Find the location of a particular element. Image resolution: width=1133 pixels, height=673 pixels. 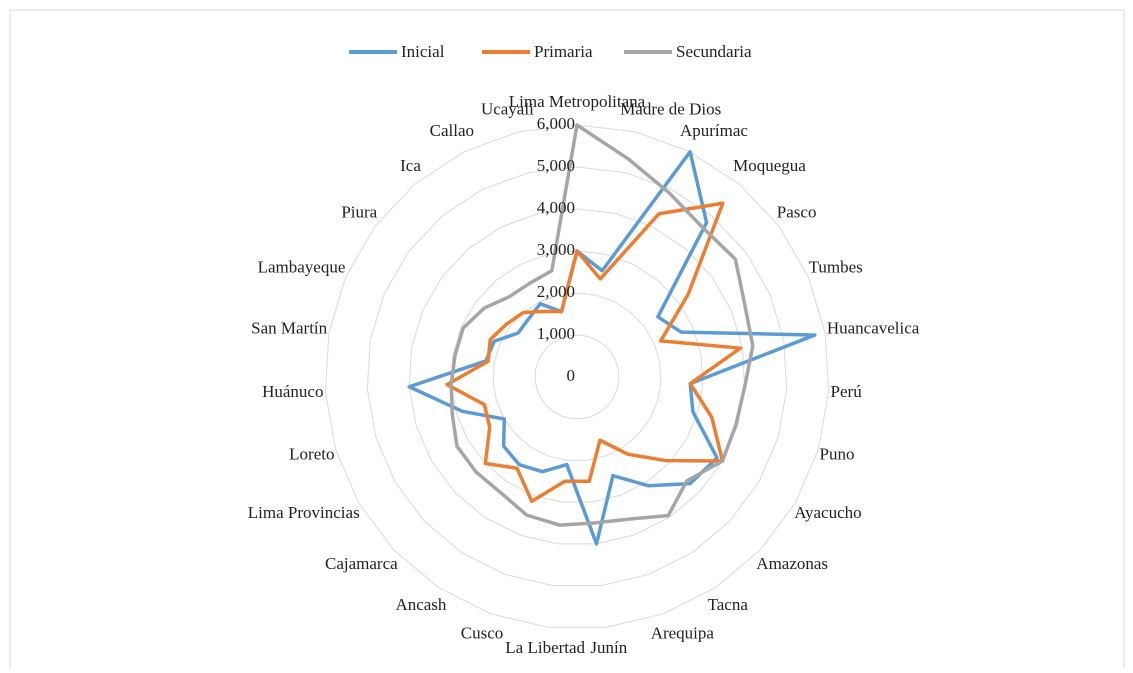

axis-tick-label: 3,000 is located at coordinates (556, 249).